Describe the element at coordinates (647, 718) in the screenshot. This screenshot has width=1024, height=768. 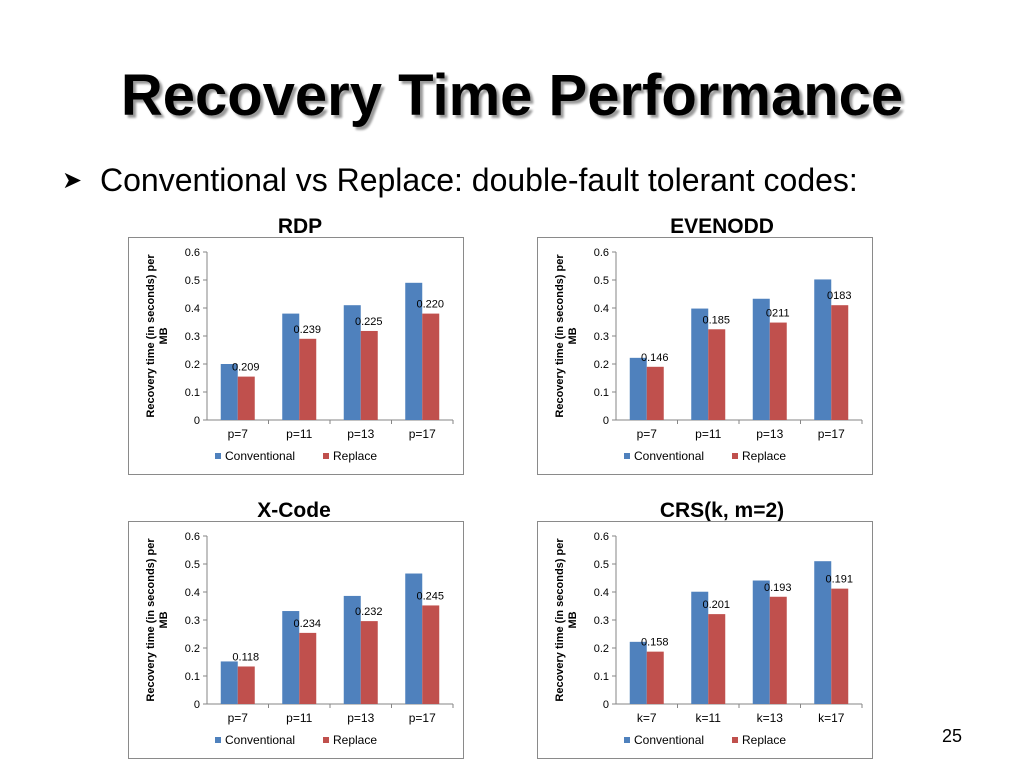
I see `x-tick-label: k=7` at that location.